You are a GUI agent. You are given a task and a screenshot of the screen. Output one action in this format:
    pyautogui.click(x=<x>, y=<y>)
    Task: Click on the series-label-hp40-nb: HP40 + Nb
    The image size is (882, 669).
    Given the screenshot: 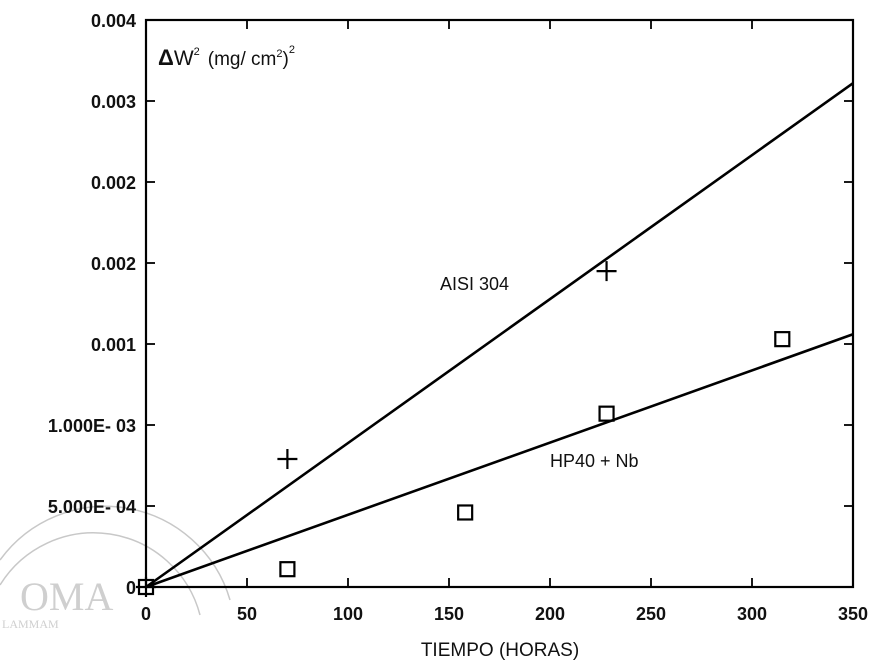 What is the action you would take?
    pyautogui.click(x=594, y=461)
    